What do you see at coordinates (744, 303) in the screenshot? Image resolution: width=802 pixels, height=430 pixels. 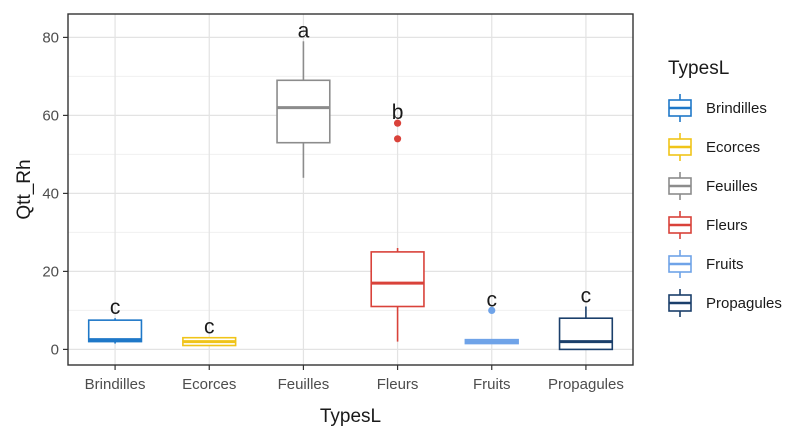 I see `legend-label: Propagules` at bounding box center [744, 303].